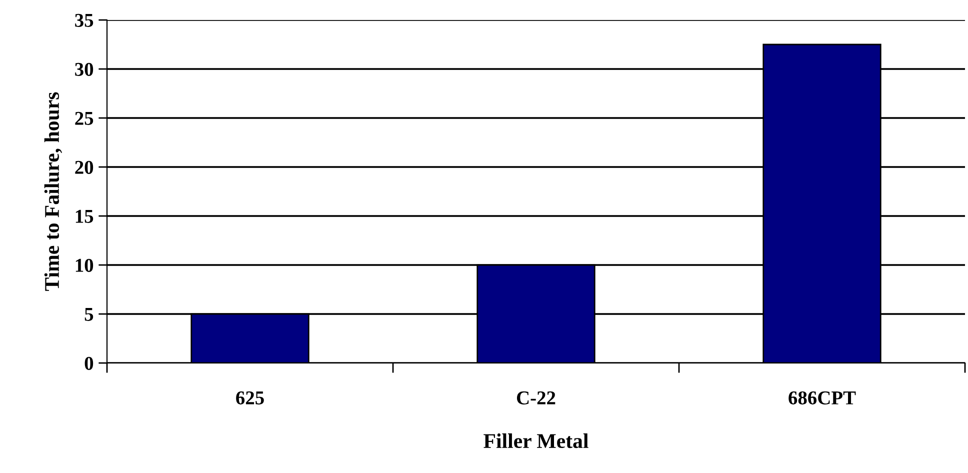  What do you see at coordinates (84, 118) in the screenshot?
I see `y-tick-label: 25` at bounding box center [84, 118].